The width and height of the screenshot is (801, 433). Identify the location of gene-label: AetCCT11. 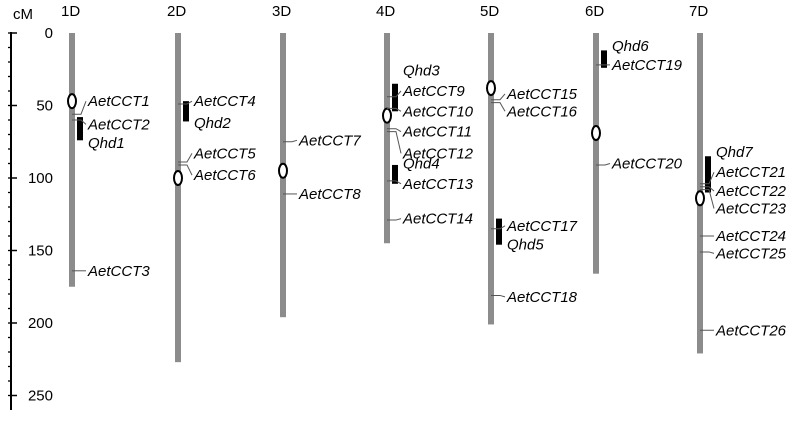
(437, 132).